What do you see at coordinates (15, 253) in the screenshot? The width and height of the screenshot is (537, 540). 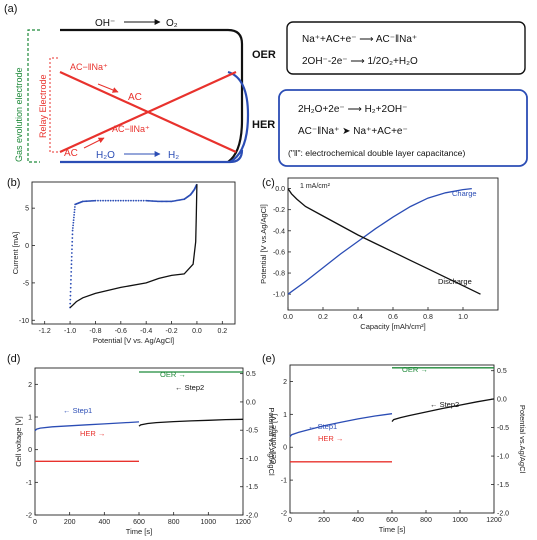 I see `y-axis-label: Current [mA]` at bounding box center [15, 253].